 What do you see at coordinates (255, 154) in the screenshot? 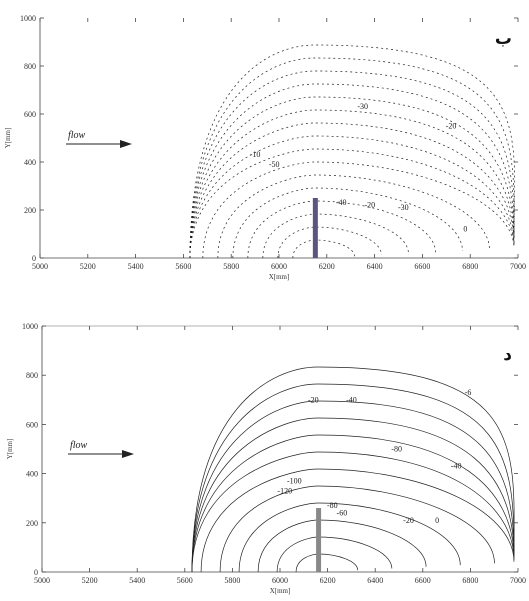
I see `contour-label: -10` at bounding box center [255, 154].